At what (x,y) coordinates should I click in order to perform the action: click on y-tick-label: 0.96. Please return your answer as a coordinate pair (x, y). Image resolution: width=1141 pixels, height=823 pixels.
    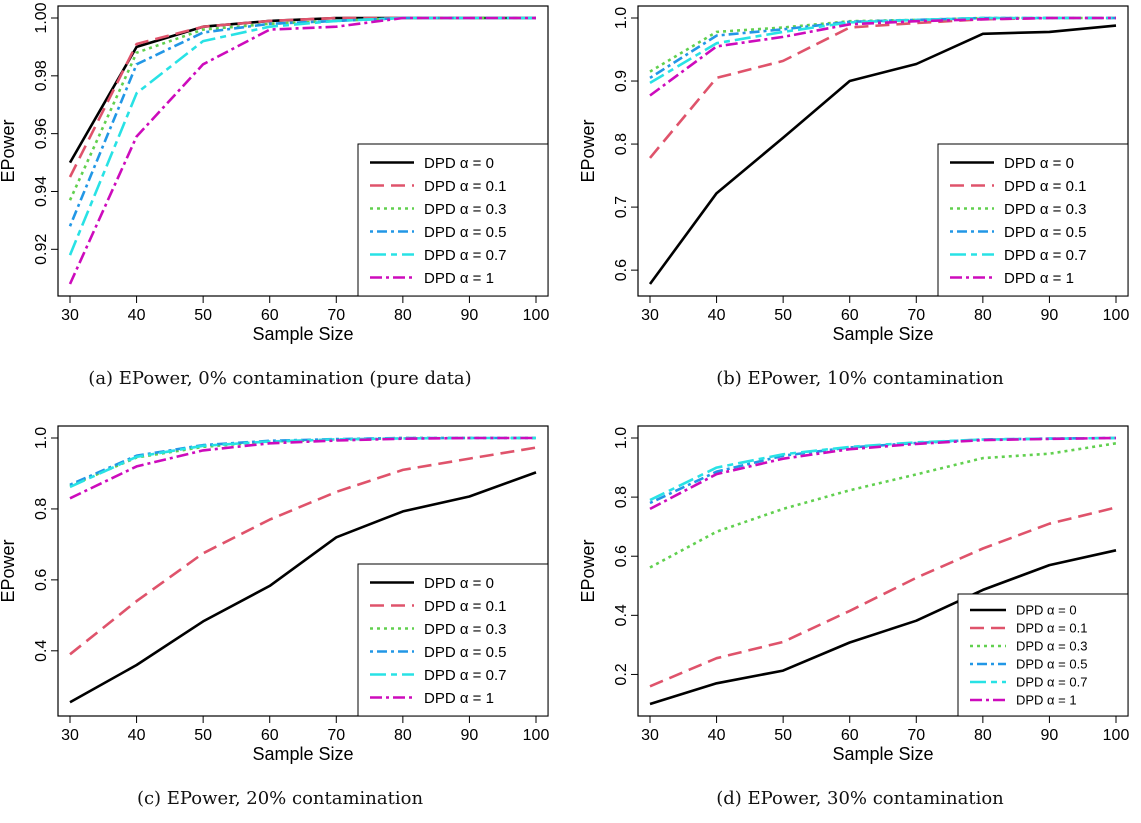
    Looking at the image, I should click on (41, 133).